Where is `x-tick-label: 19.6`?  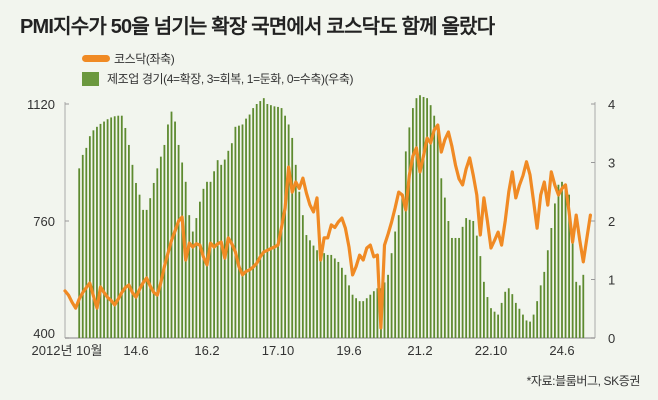 x-tick-label: 19.6 is located at coordinates (348, 350).